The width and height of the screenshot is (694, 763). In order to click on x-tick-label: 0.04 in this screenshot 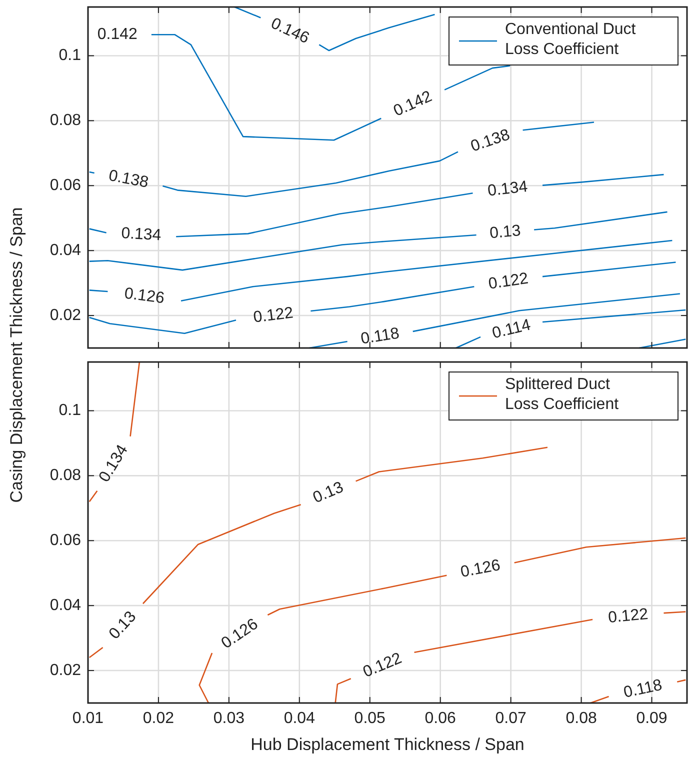, I will do `click(300, 718)`.